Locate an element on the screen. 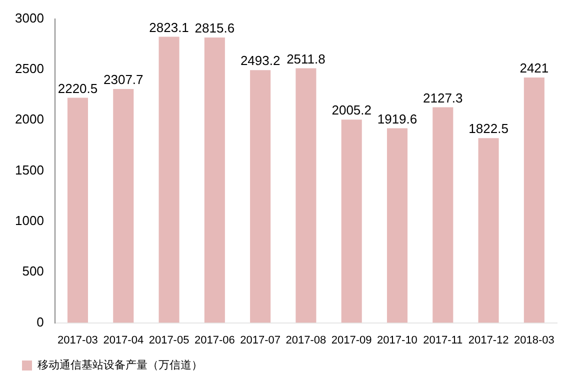 Image resolution: width=577 pixels, height=389 pixels. x-tick-label: 2017-09 is located at coordinates (351, 340).